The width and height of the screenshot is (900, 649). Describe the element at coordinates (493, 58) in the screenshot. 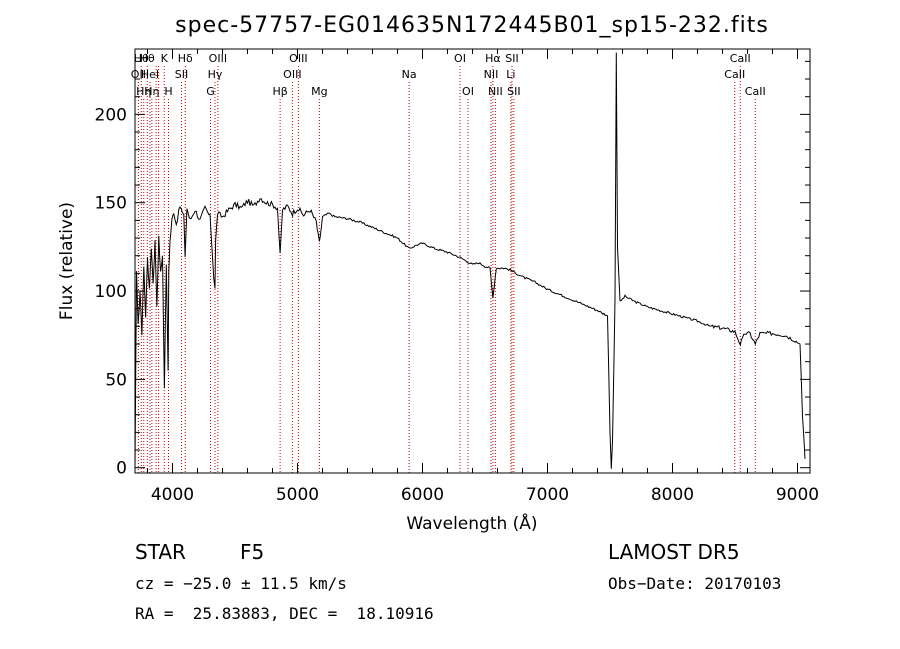

I see `spectral-line-label: Hα` at that location.